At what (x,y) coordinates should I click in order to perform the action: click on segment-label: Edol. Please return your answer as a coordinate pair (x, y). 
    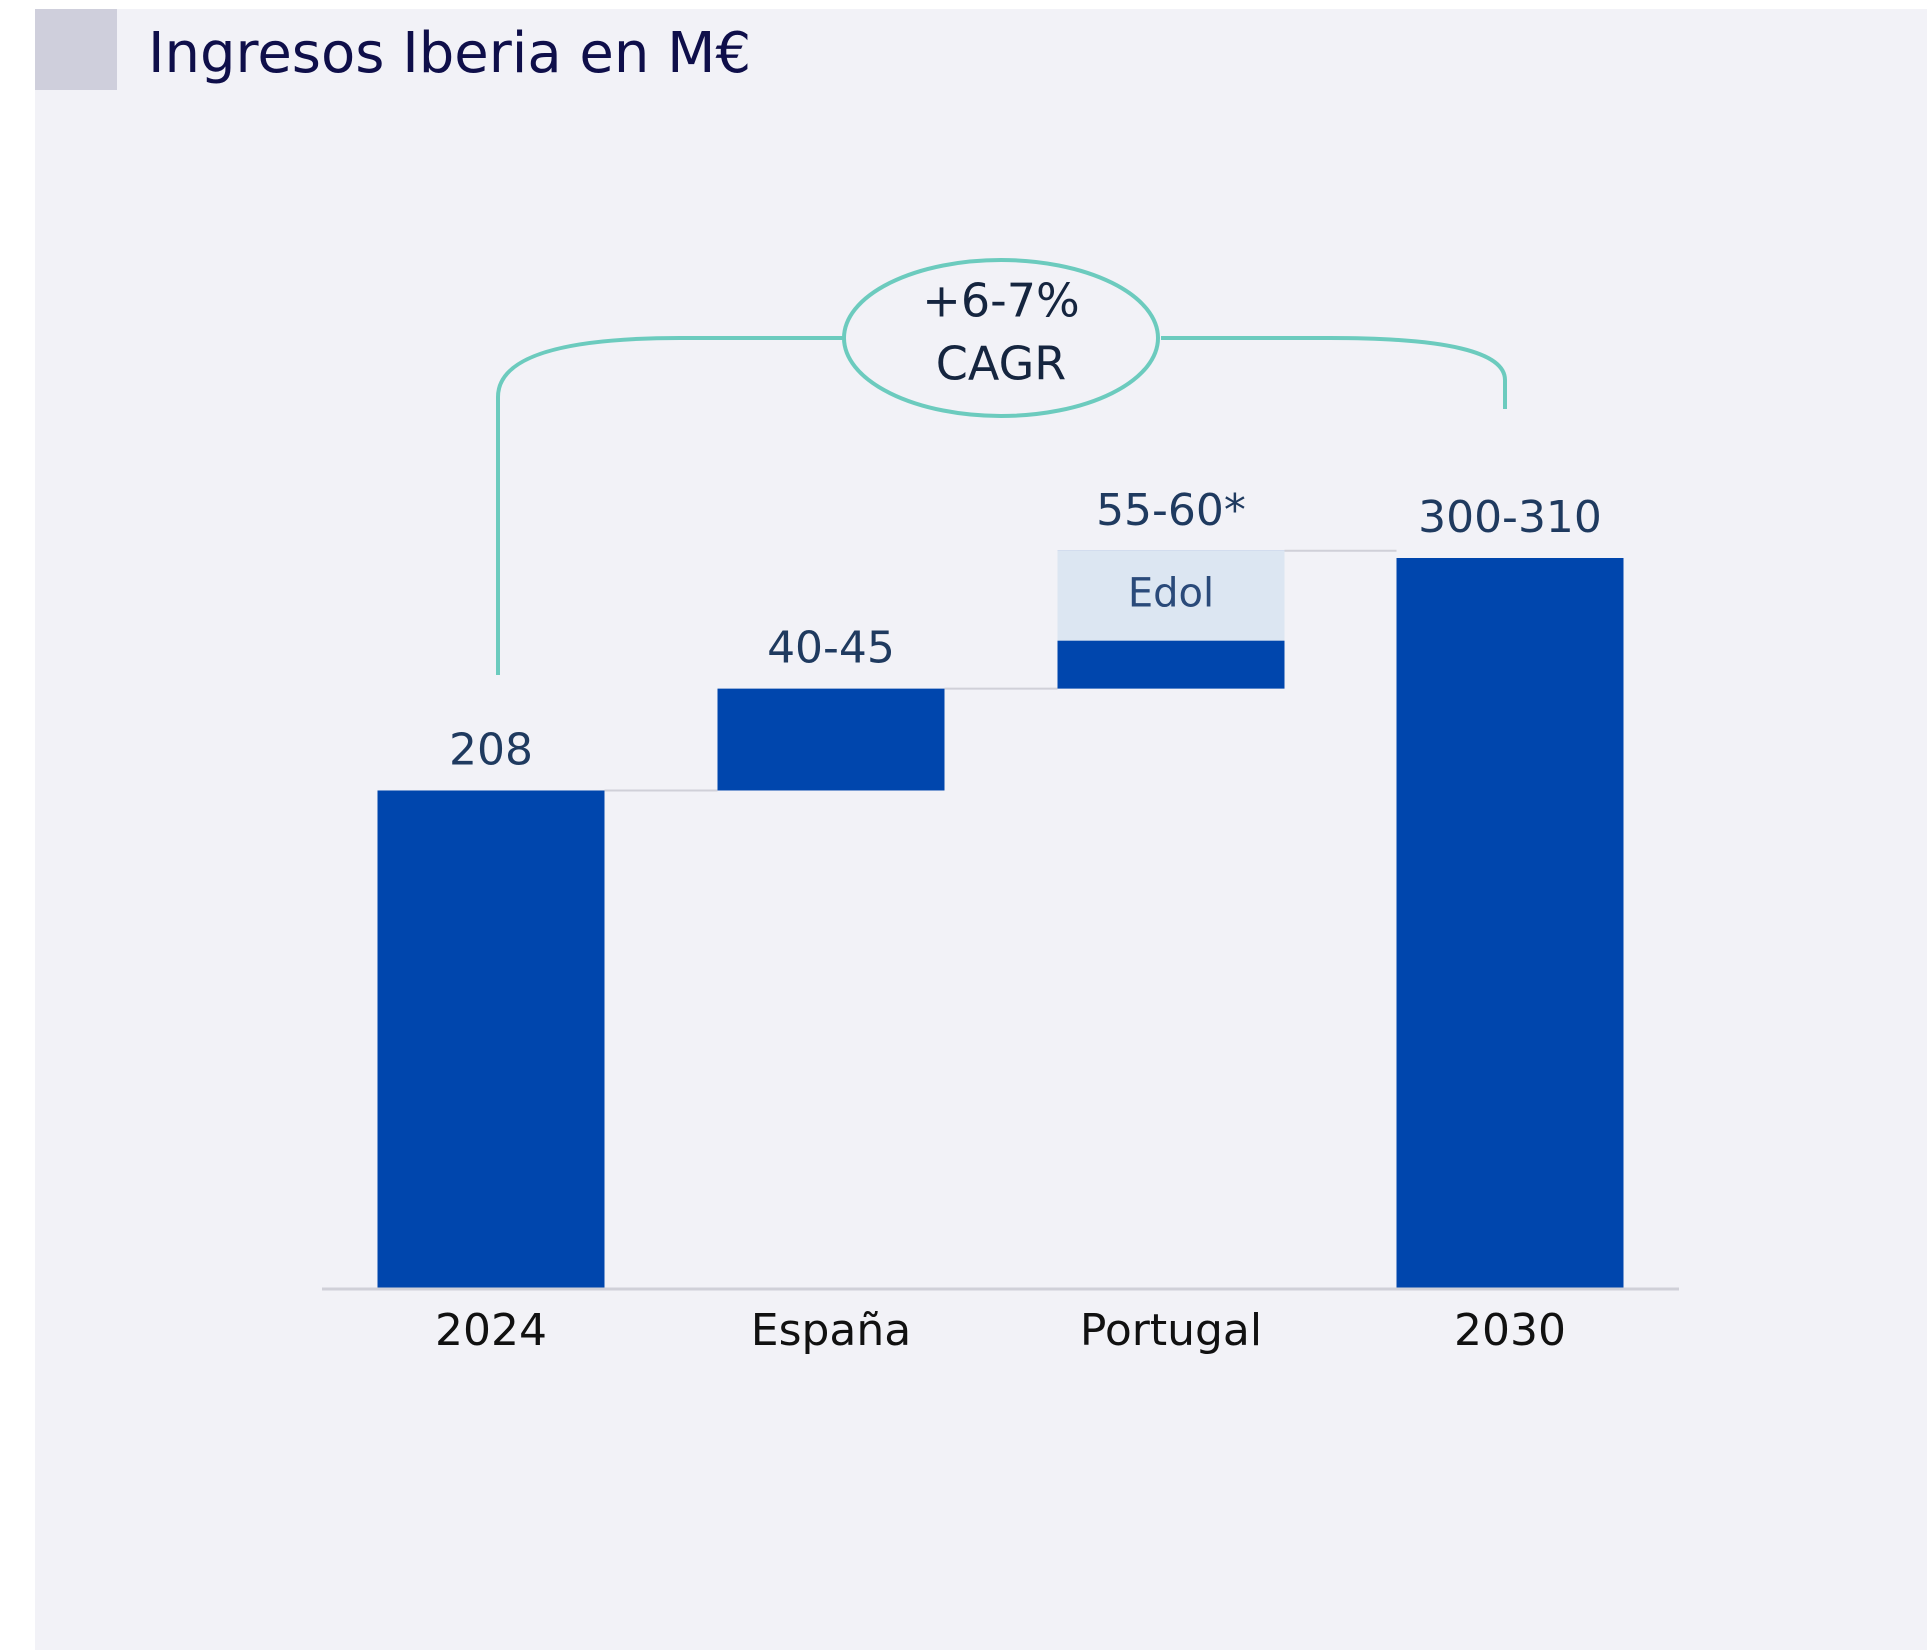
    Looking at the image, I should click on (1171, 594).